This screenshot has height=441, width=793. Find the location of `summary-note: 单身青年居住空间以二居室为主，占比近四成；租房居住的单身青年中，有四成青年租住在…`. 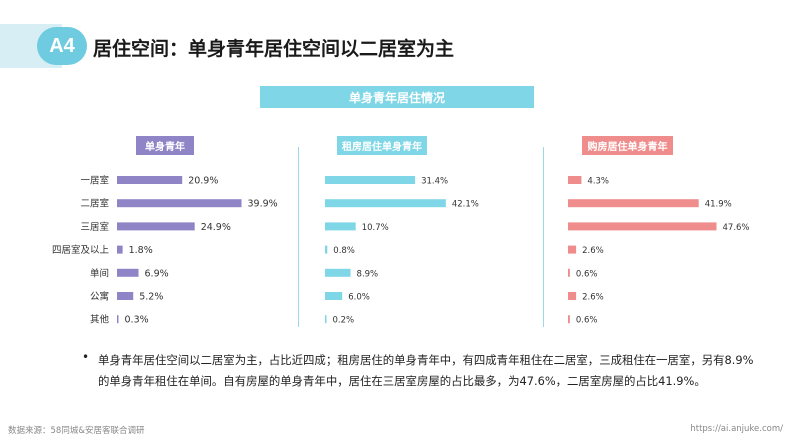

summary-note: 单身青年居住空间以二居室为主，占比近四成；租房居住的单身青年中，有四成青年租住在… is located at coordinates (443, 371).